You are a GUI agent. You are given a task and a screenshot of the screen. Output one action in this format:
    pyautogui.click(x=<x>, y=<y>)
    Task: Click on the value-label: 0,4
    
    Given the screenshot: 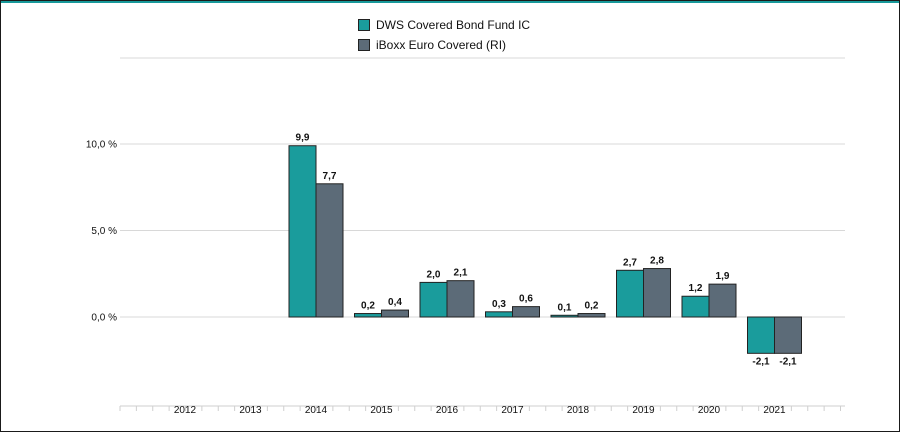 What is the action you would take?
    pyautogui.click(x=395, y=302)
    